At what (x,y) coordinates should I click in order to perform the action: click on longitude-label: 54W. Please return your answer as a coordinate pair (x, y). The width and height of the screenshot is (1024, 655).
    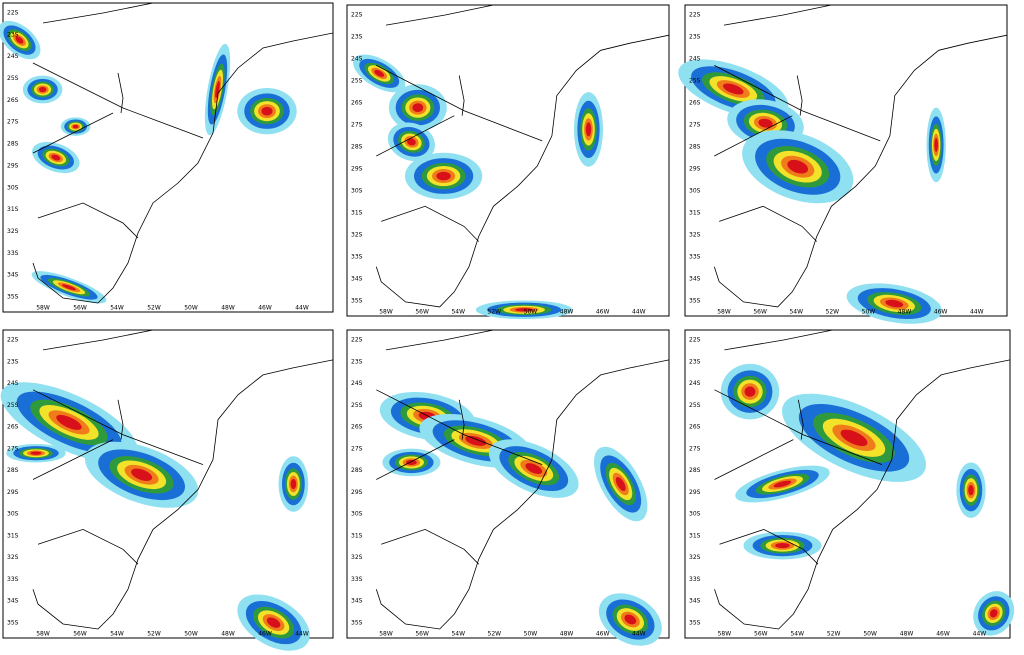
    Looking at the image, I should click on (117, 308).